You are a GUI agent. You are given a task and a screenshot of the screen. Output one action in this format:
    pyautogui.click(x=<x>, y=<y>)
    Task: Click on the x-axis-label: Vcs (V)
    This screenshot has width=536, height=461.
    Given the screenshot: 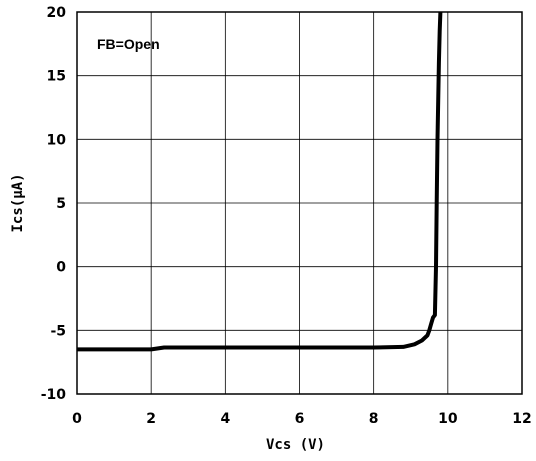 What is the action you would take?
    pyautogui.click(x=295, y=445)
    